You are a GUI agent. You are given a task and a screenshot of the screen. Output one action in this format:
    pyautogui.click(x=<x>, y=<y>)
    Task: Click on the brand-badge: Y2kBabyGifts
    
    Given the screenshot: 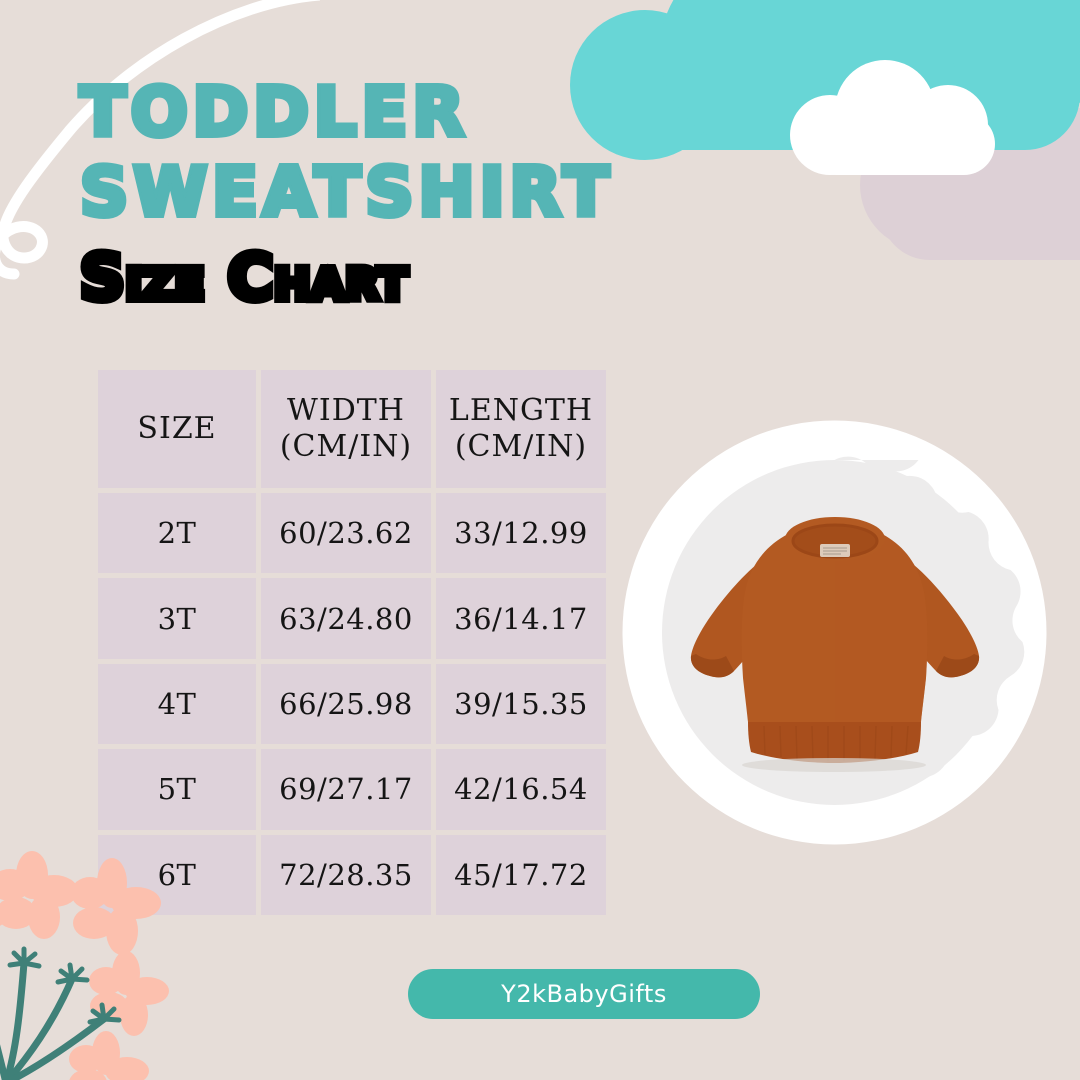 What is the action you would take?
    pyautogui.click(x=584, y=994)
    